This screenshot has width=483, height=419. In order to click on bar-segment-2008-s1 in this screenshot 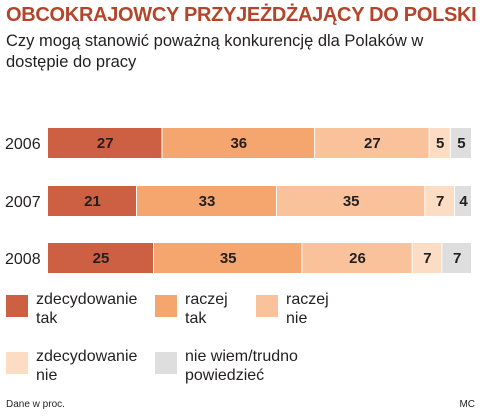, I will do `click(228, 258)`.